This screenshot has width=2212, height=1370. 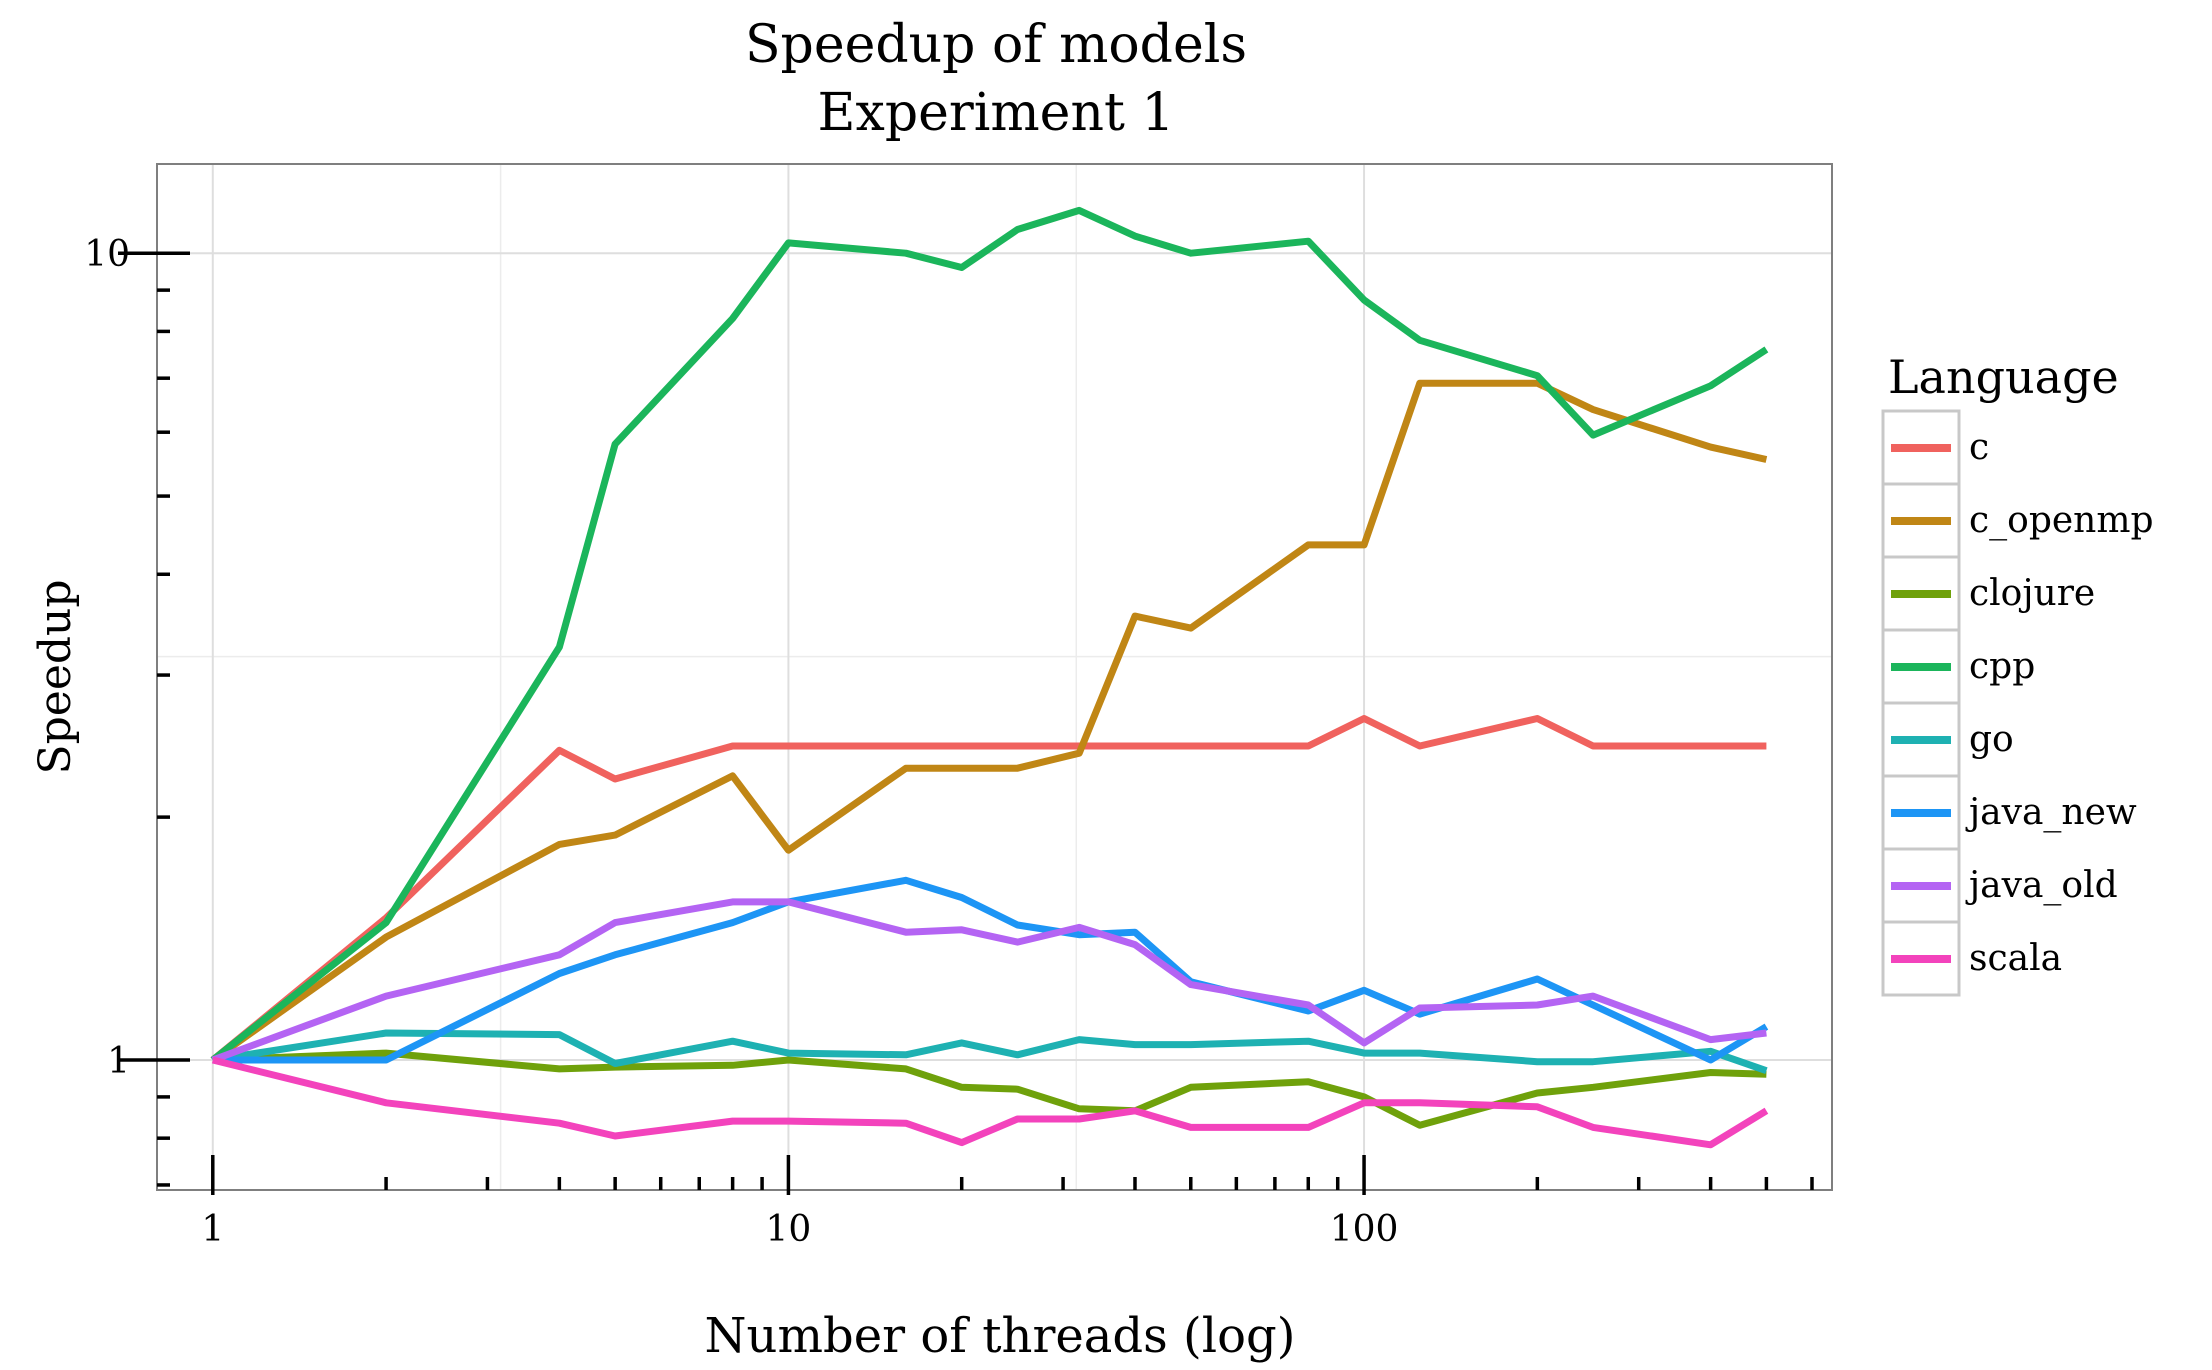 What do you see at coordinates (107, 254) in the screenshot?
I see `y-tick-label: 10` at bounding box center [107, 254].